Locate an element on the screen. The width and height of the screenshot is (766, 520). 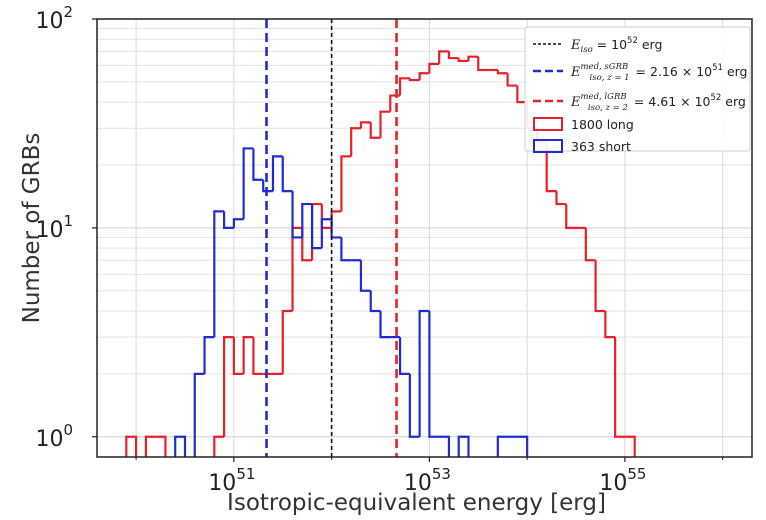
y-tick-label: 10² is located at coordinates (54, 18).